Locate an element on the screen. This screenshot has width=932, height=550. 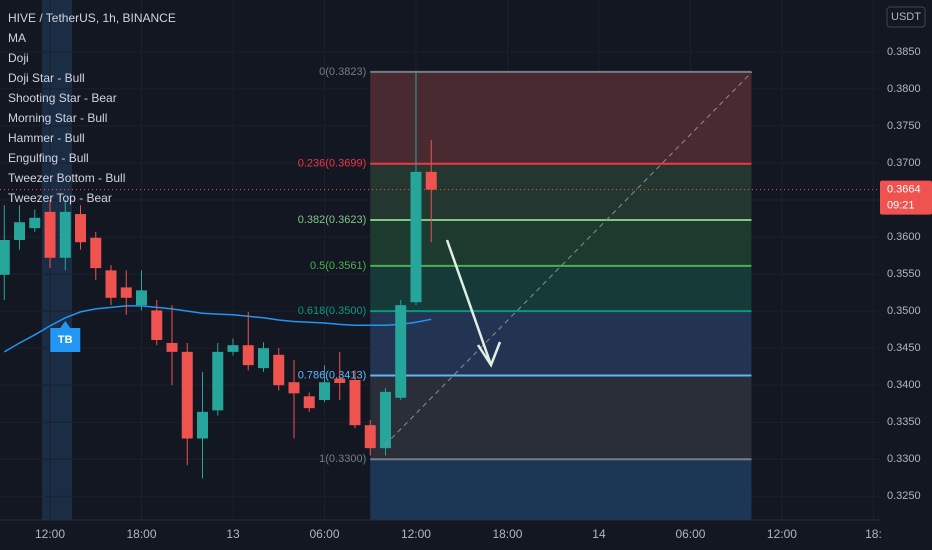
arrow-head is located at coordinates (489, 354).